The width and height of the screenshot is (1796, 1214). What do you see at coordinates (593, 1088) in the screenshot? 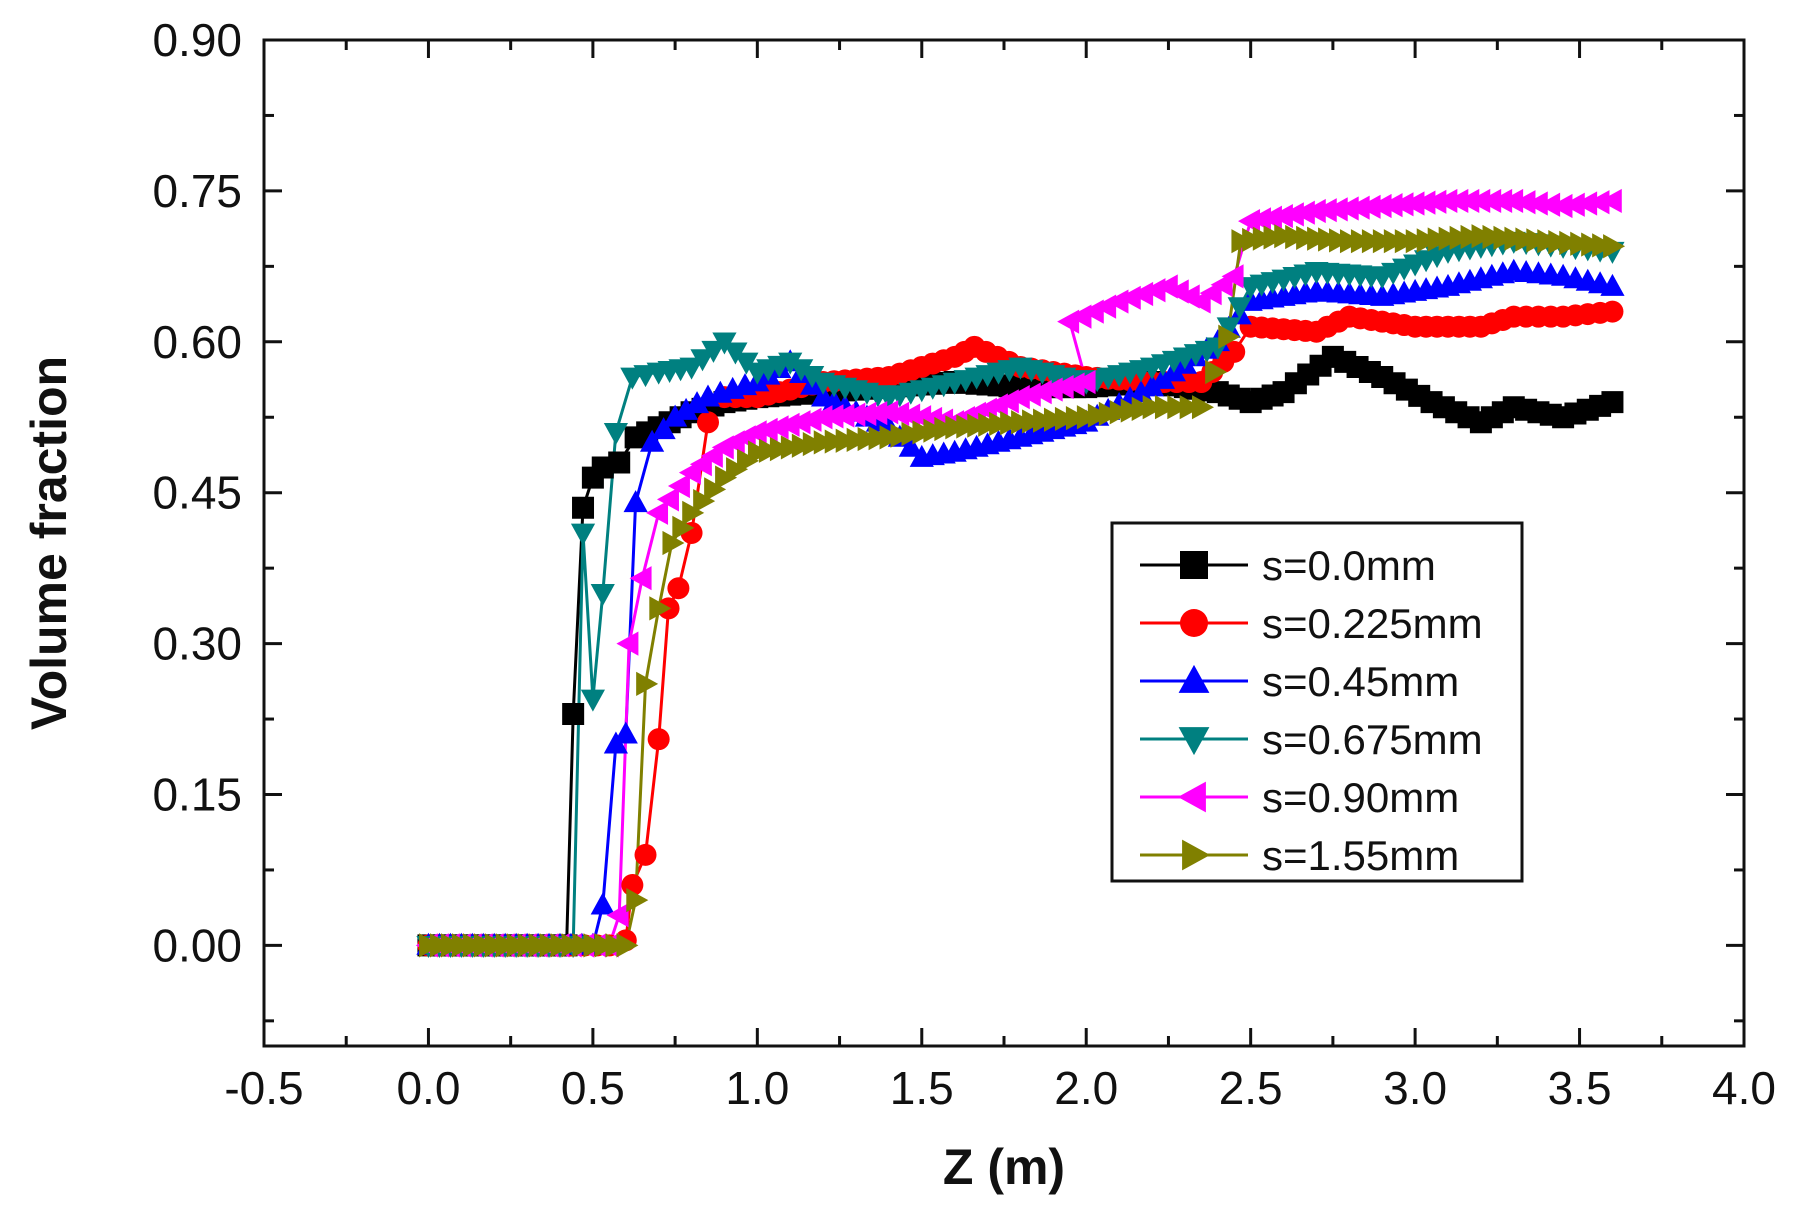
I see `x-tick-label: 0.5` at bounding box center [593, 1088].